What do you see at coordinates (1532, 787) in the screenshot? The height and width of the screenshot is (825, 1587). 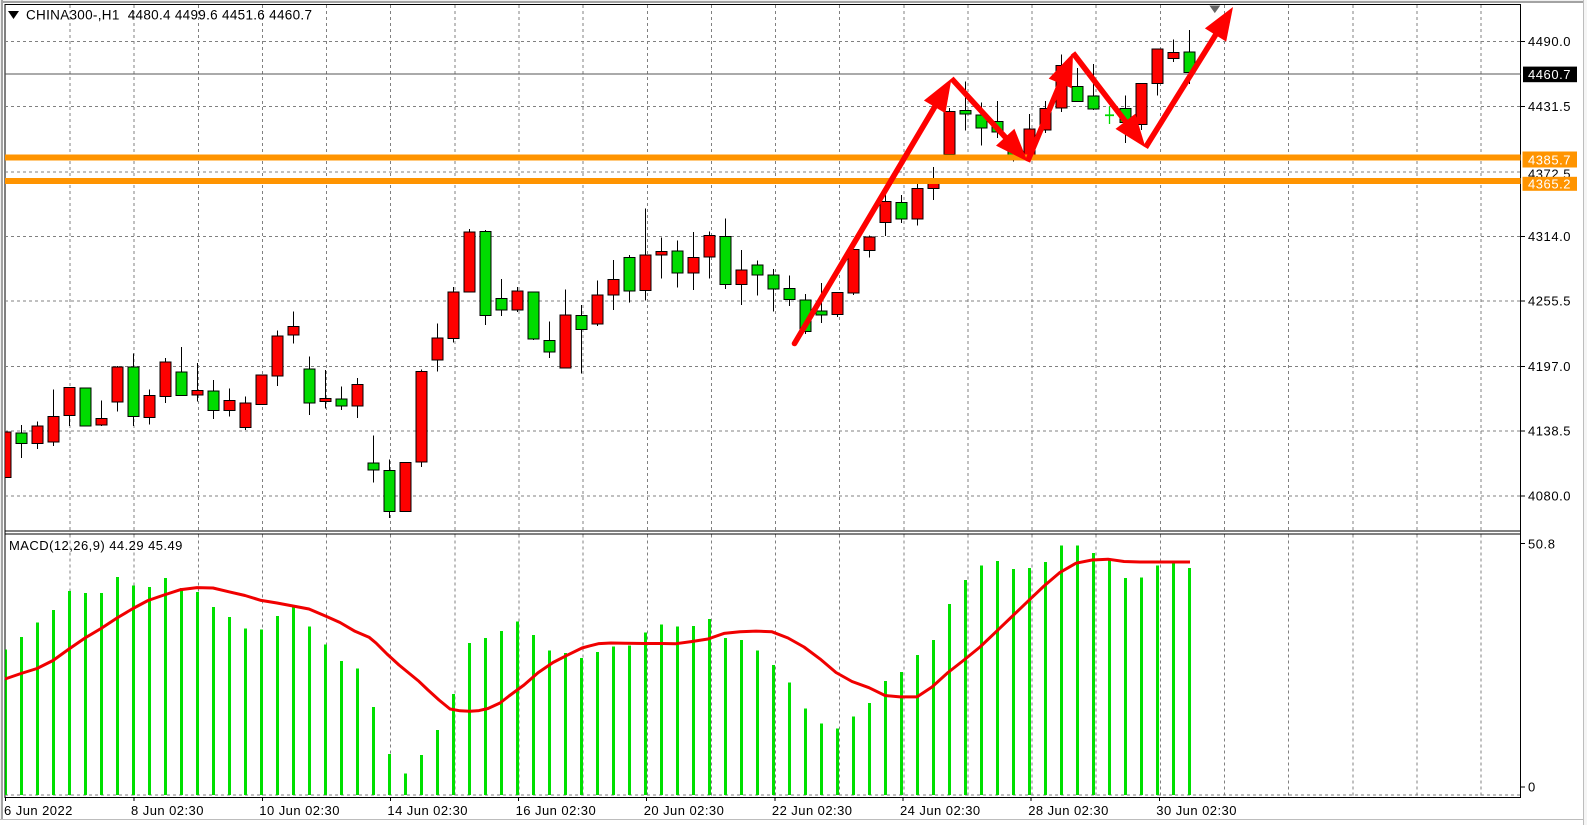 I see `svg-text: 0` at bounding box center [1532, 787].